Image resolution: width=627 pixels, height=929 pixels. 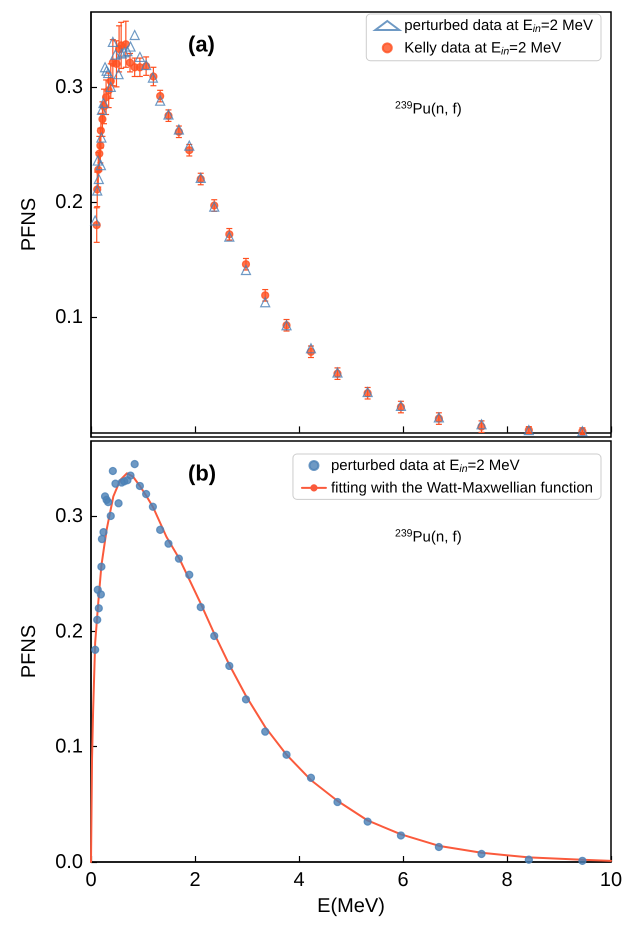 I want to click on x-tick-label: 10, so click(x=611, y=880).